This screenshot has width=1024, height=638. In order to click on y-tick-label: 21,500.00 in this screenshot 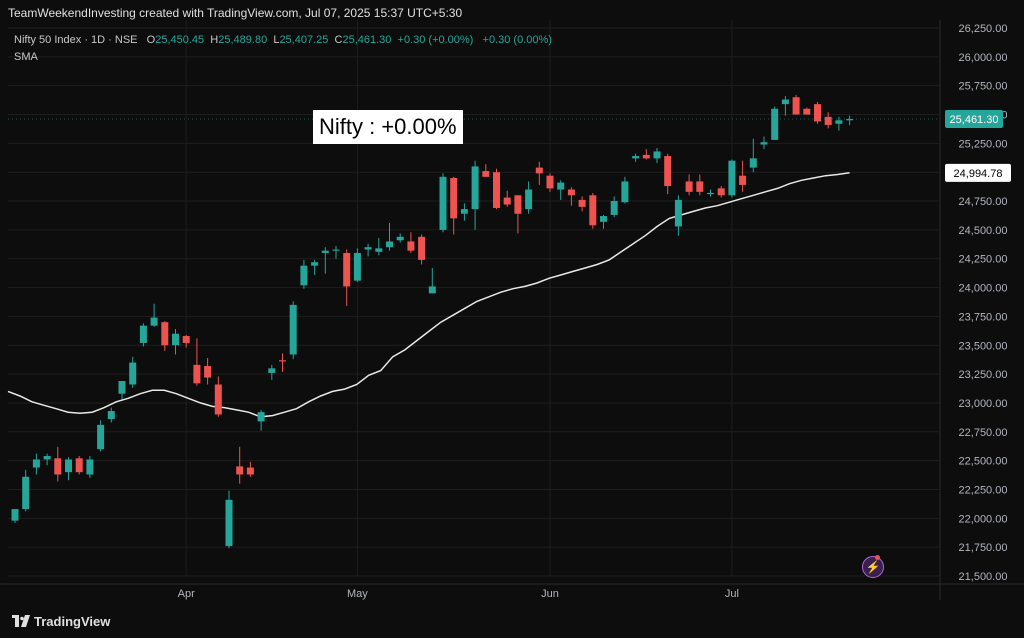, I will do `click(983, 577)`.